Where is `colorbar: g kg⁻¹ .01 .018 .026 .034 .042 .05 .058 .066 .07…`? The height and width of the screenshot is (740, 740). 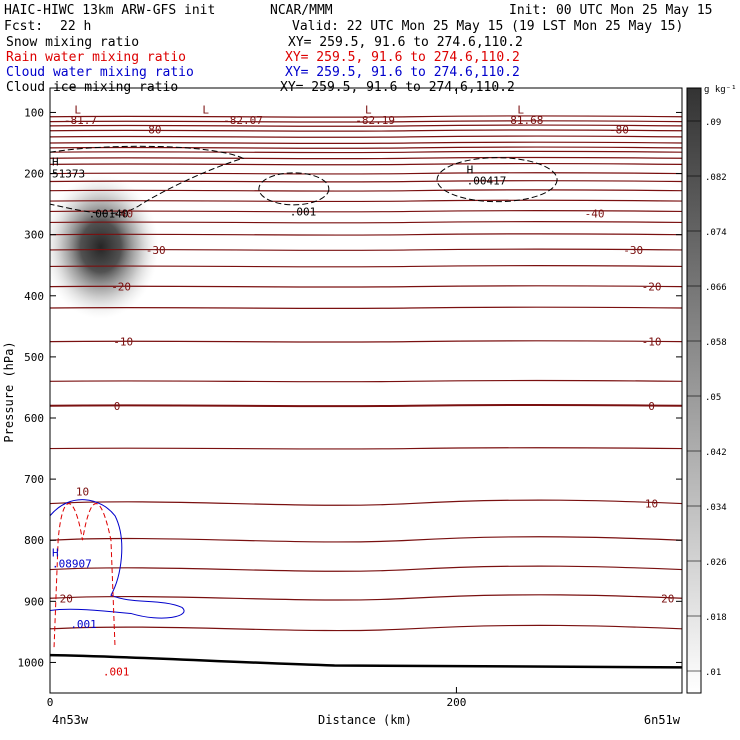
colorbar: g kg⁻¹ .01 .018 .026 .034 .042 .05 .058 .066 .07… is located at coordinates (711, 389).